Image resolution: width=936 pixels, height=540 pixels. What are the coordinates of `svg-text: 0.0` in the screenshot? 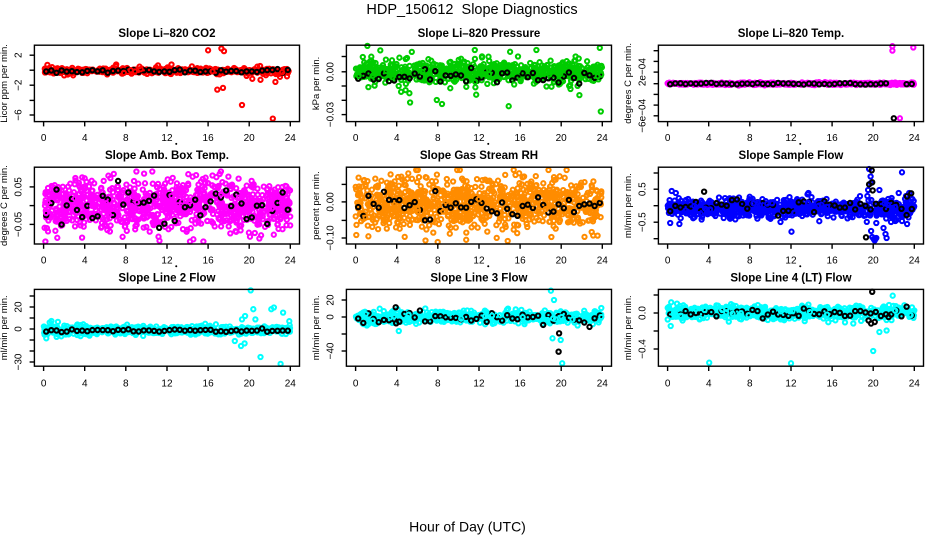 It's located at (643, 313).